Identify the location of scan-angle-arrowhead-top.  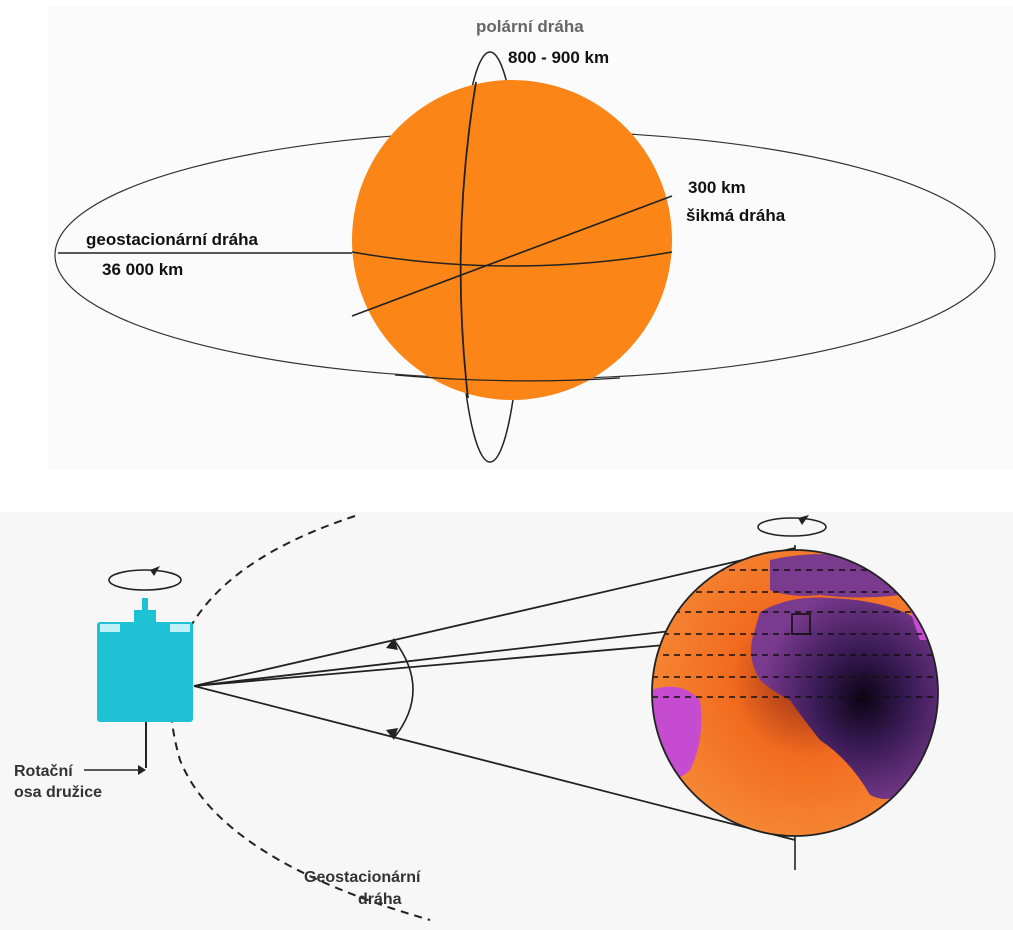
(392, 644).